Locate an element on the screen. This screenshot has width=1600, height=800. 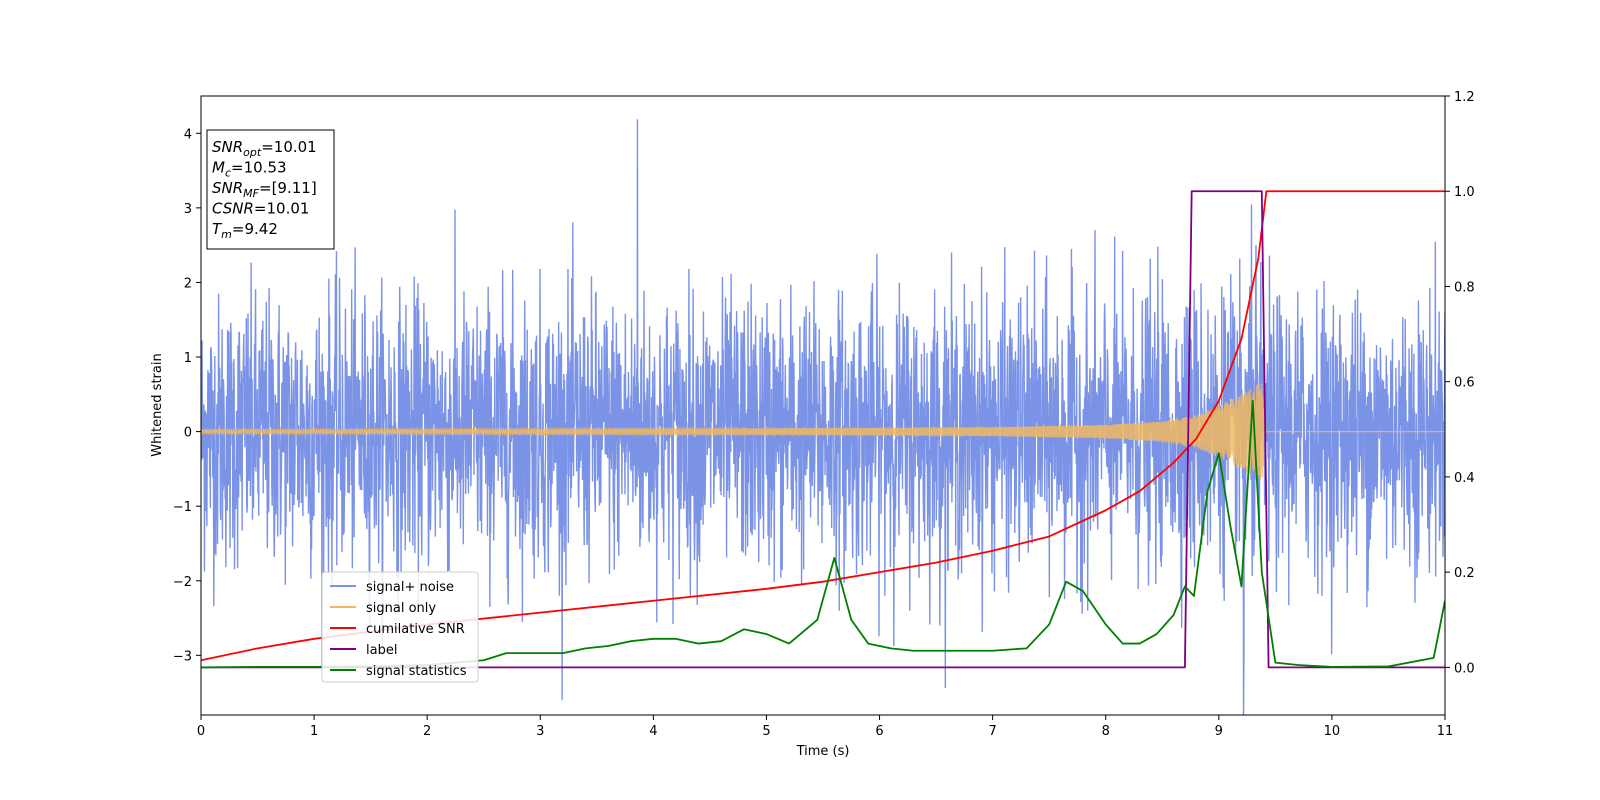
series-signal-only is located at coordinates (823, 431).